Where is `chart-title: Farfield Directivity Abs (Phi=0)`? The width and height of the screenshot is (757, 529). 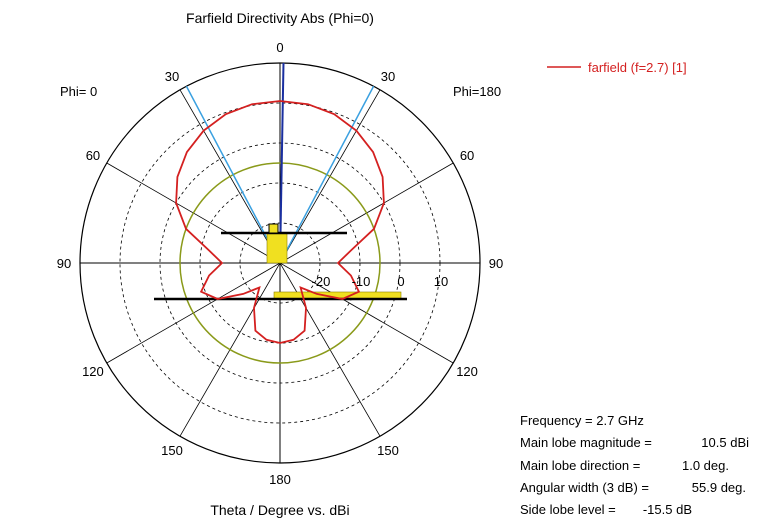
chart-title: Farfield Directivity Abs (Phi=0) is located at coordinates (280, 18).